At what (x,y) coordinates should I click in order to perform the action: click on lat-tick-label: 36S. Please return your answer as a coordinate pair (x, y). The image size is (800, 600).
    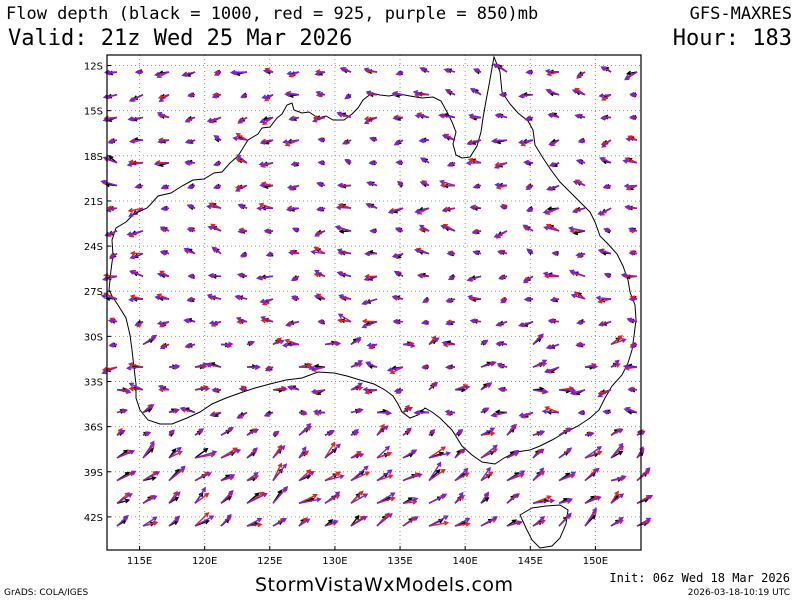
    Looking at the image, I should click on (93, 428).